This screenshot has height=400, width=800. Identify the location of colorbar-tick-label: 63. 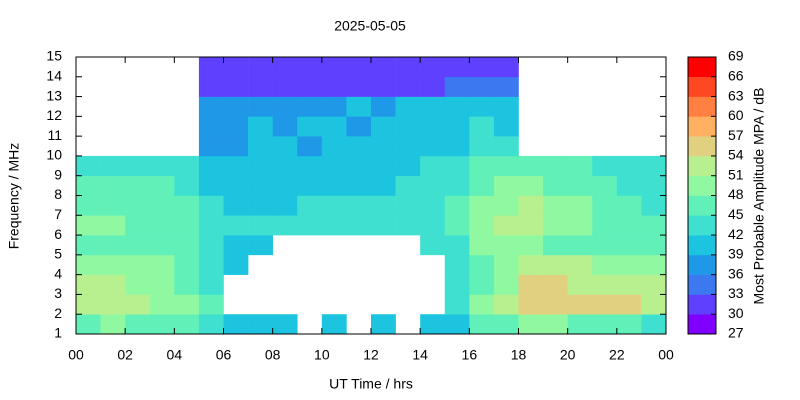
(736, 95).